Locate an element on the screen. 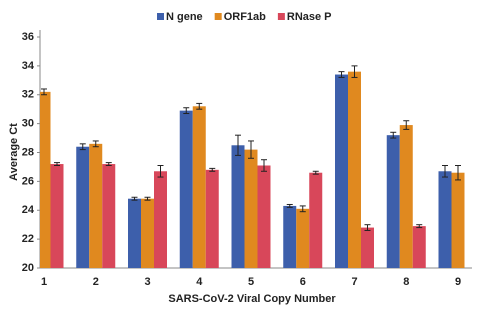 This screenshot has height=319, width=480. legend-label: RNase P is located at coordinates (309, 17).